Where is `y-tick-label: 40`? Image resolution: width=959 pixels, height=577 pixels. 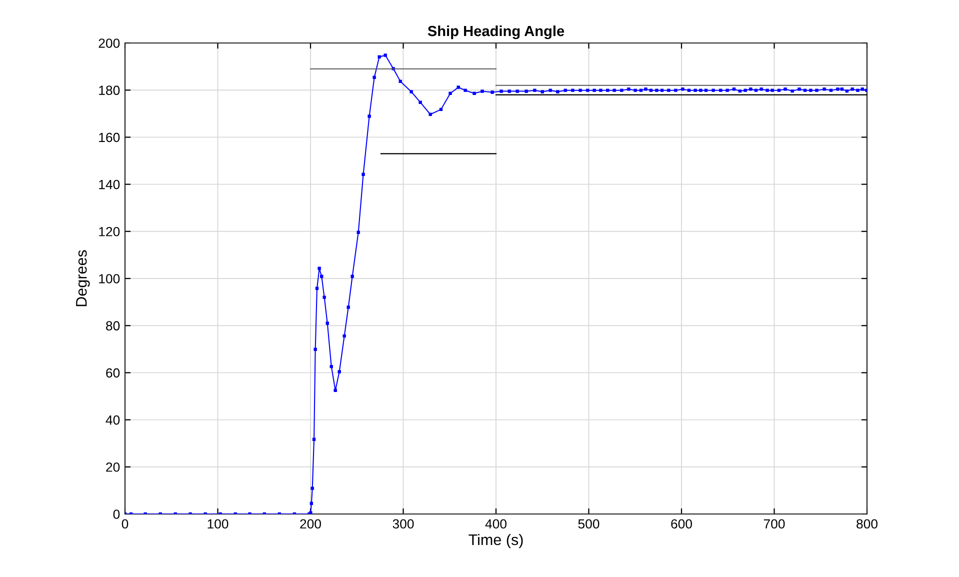
y-tick-label: 40 is located at coordinates (113, 420).